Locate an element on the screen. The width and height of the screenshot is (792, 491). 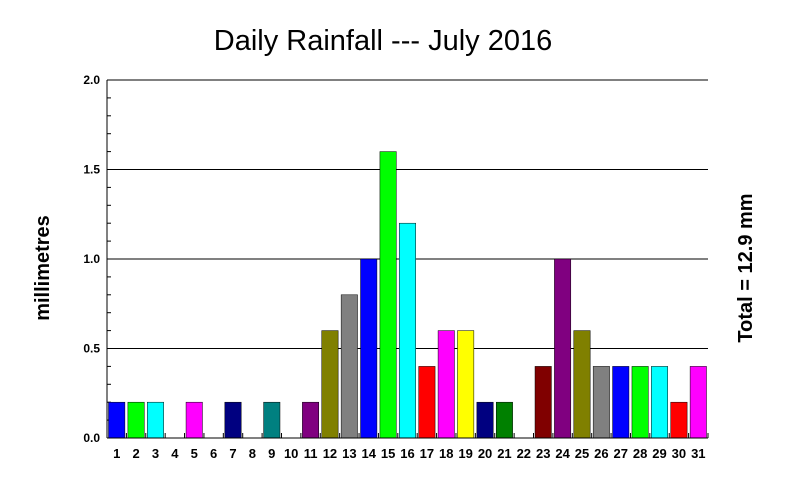
x-tick-label: 4 is located at coordinates (175, 453).